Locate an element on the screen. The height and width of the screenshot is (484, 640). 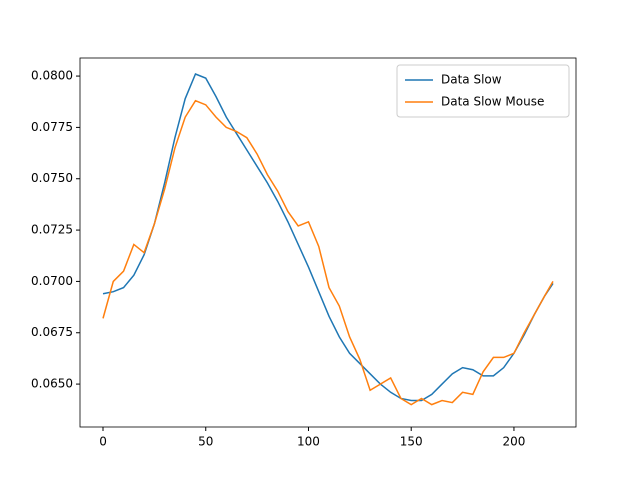
legend-label: Data Slow Mouse is located at coordinates (492, 102).